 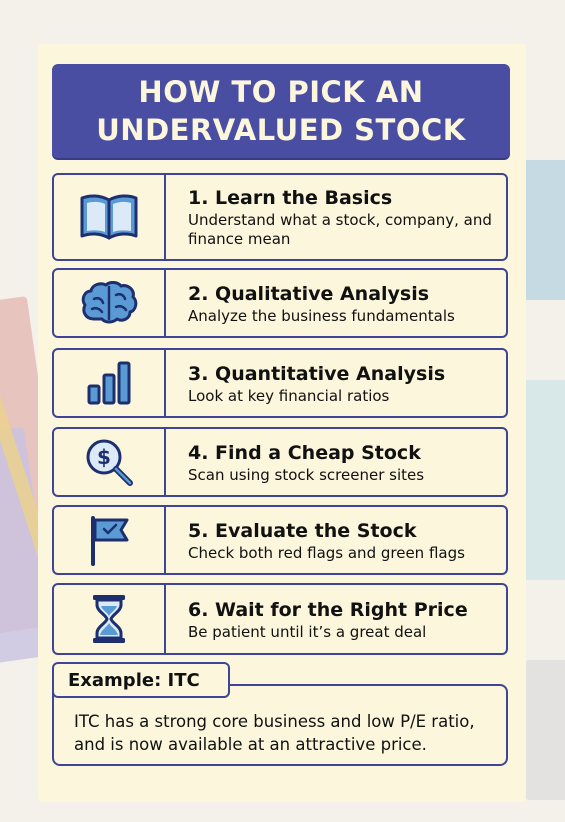 I want to click on step-heading: 4. Find a Cheap Stock, so click(x=304, y=452).